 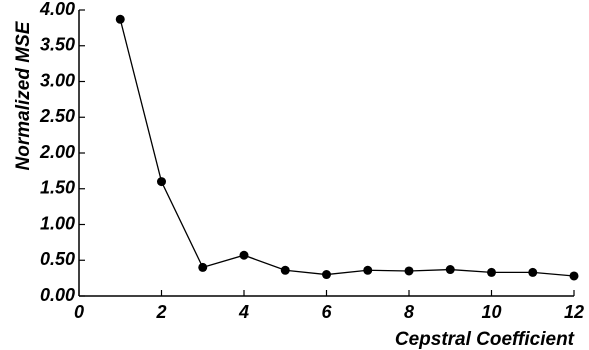 I want to click on x-tick-label: 8, so click(x=409, y=312).